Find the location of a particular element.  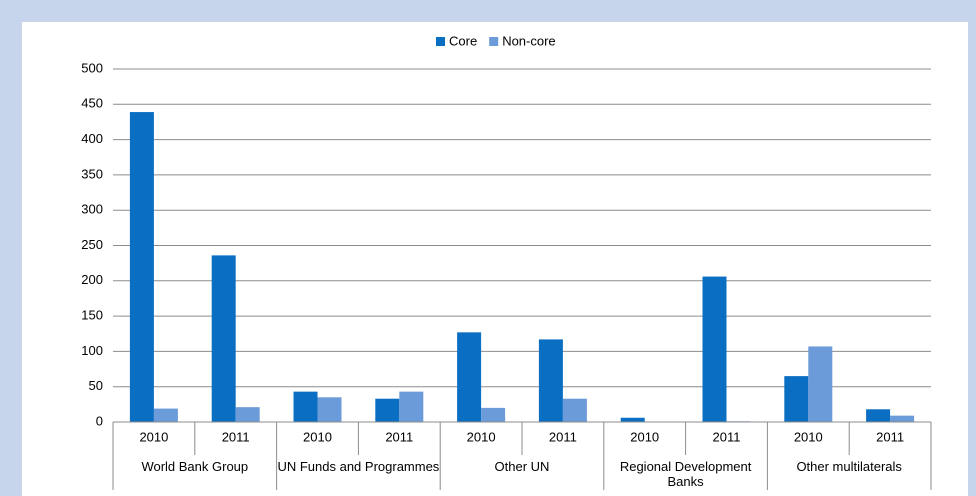

group-label: World Bank Group is located at coordinates (195, 466).